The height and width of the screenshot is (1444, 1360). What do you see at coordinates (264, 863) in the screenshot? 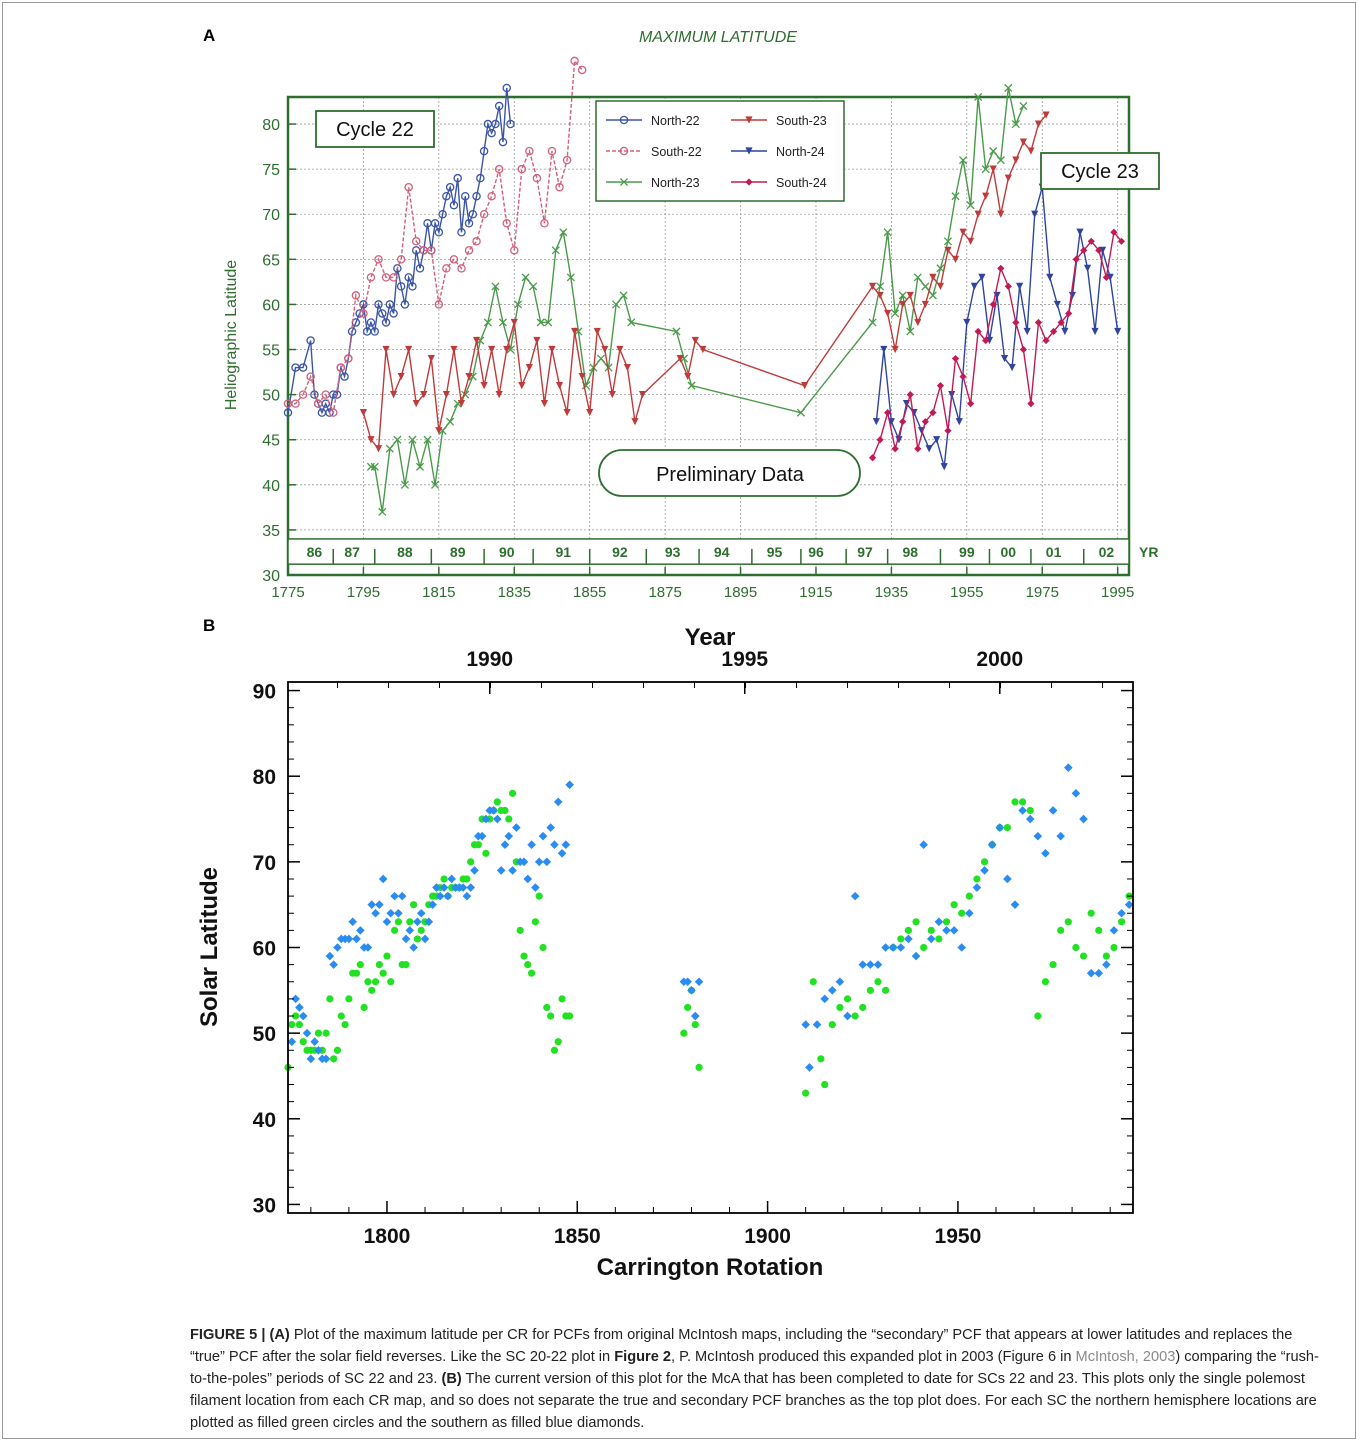
I see `y-tick-label: 70` at bounding box center [264, 863].